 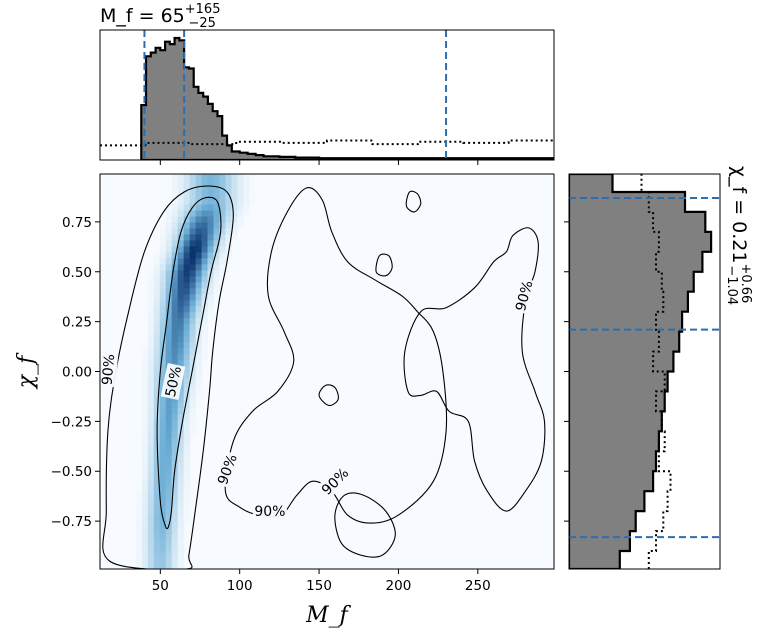 What do you see at coordinates (327, 95) in the screenshot?
I see `mass-panel-frame` at bounding box center [327, 95].